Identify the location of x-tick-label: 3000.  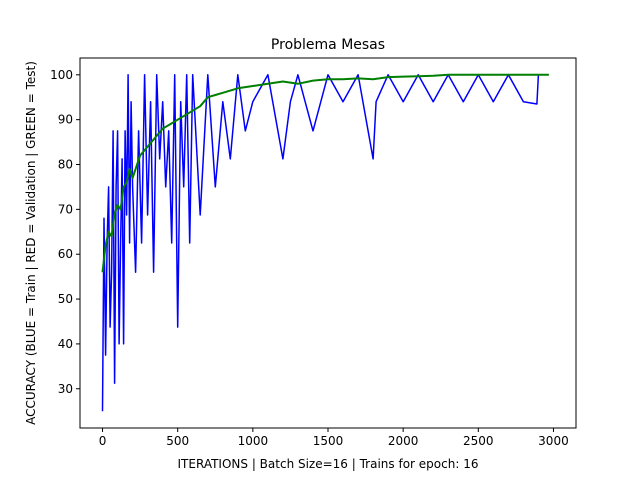
(553, 441).